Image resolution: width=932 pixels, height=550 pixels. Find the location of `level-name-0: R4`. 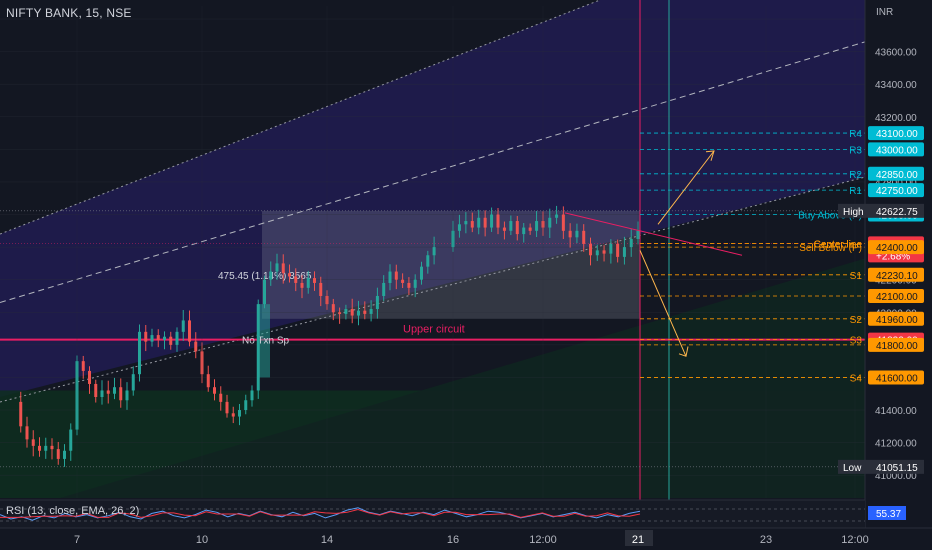

level-name-0: R4 is located at coordinates (855, 134).